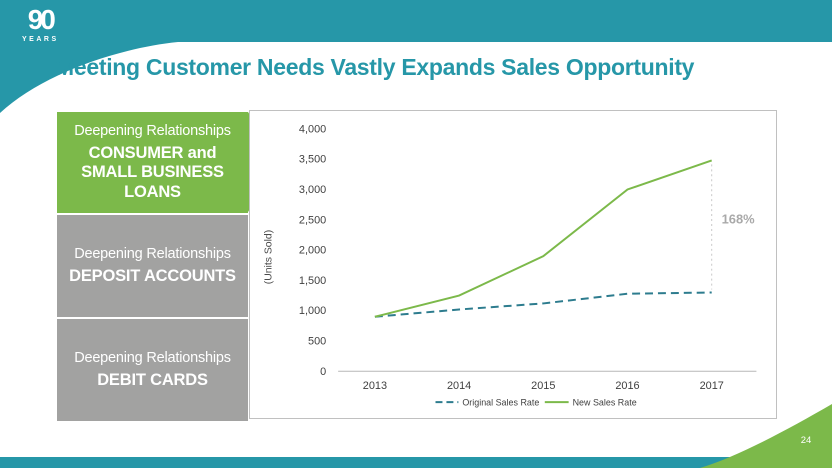 This screenshot has width=832, height=468. What do you see at coordinates (312, 311) in the screenshot?
I see `y-tick-label: 1,000` at bounding box center [312, 311].